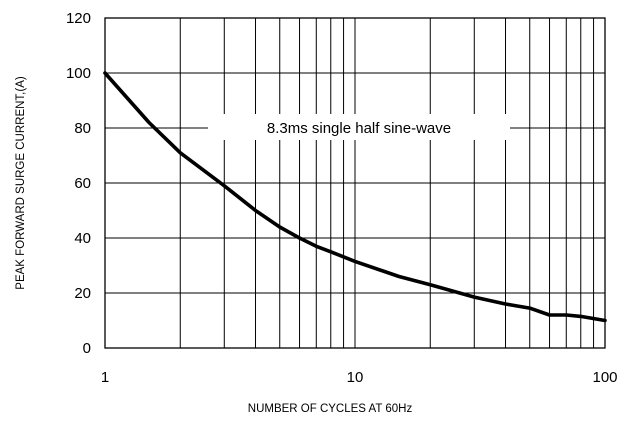 This screenshot has width=634, height=421. I want to click on y-tick-label: 0, so click(87, 348).